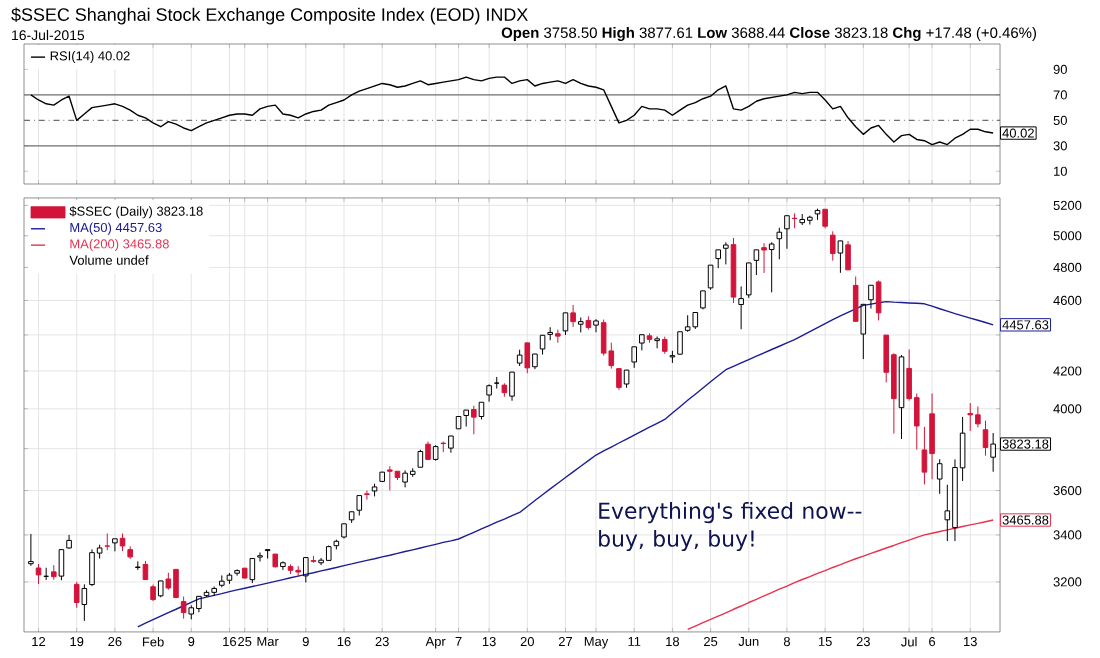  What do you see at coordinates (269, 16) in the screenshot?
I see `chart-title: $SSEC Shanghai Stock Exchange Composite Index (EOD) INDX` at bounding box center [269, 16].